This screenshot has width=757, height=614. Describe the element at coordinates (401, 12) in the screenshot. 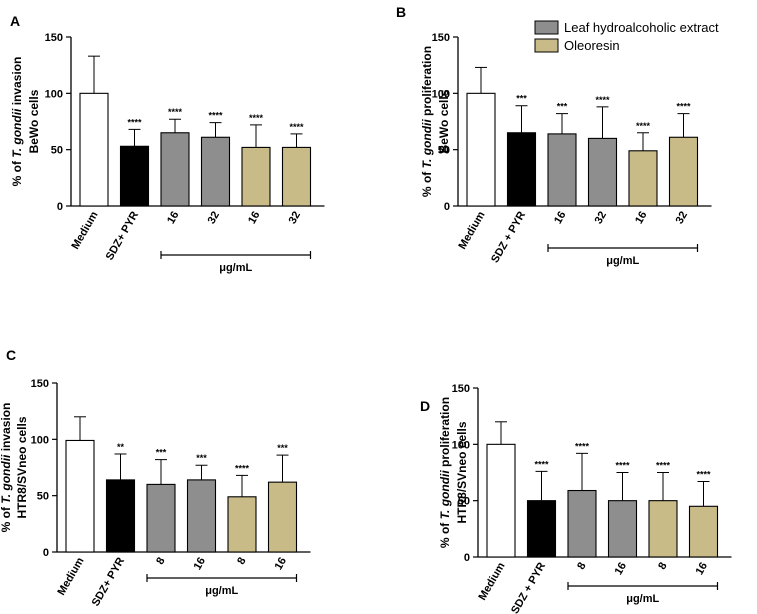

I see `panel-letter: B` at that location.